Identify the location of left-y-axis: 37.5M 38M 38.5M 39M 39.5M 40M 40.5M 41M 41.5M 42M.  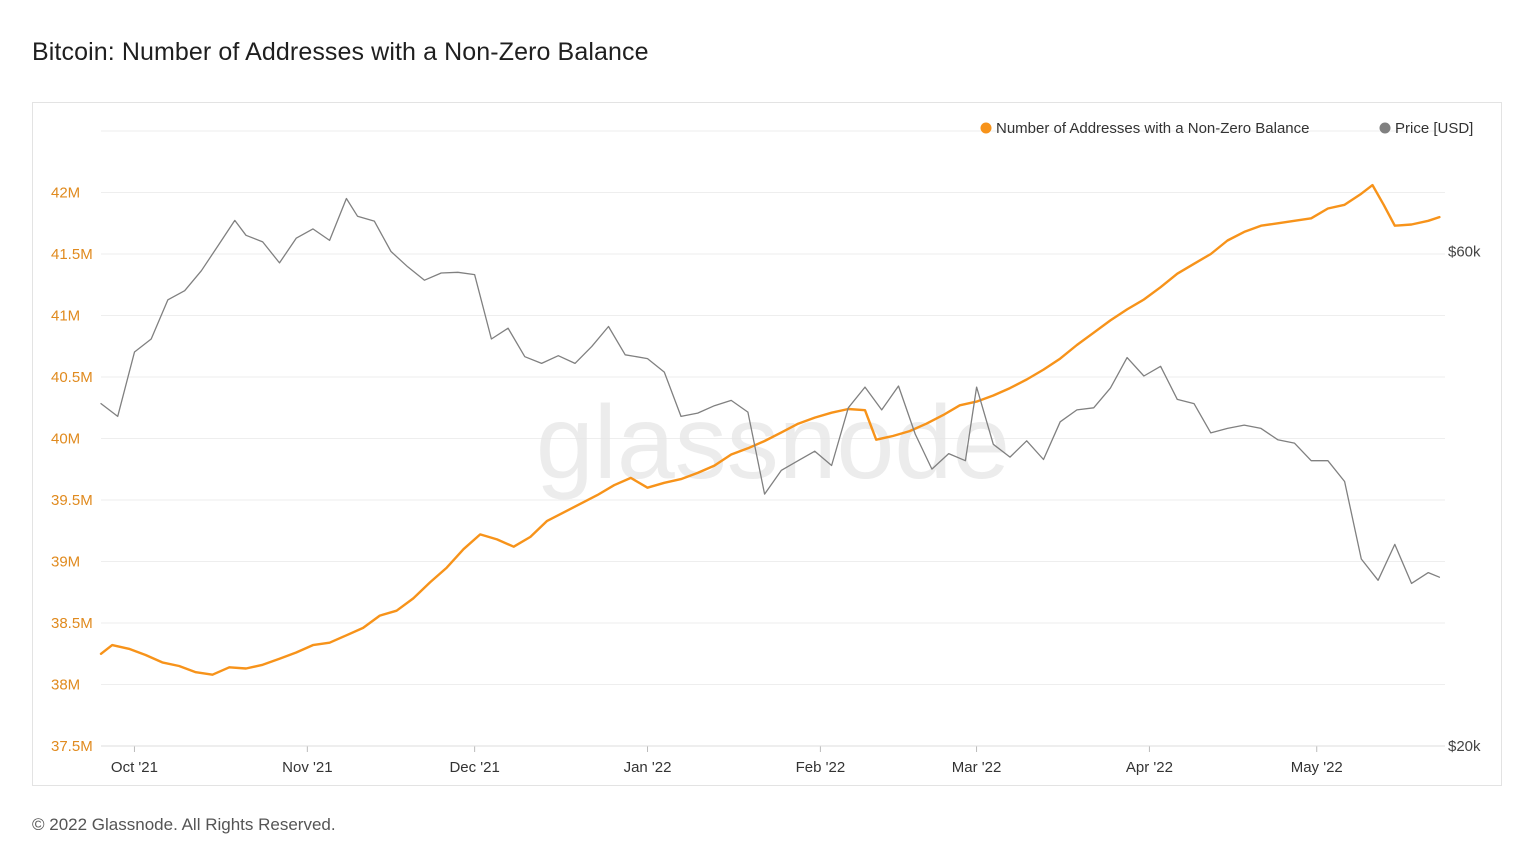
(72, 470).